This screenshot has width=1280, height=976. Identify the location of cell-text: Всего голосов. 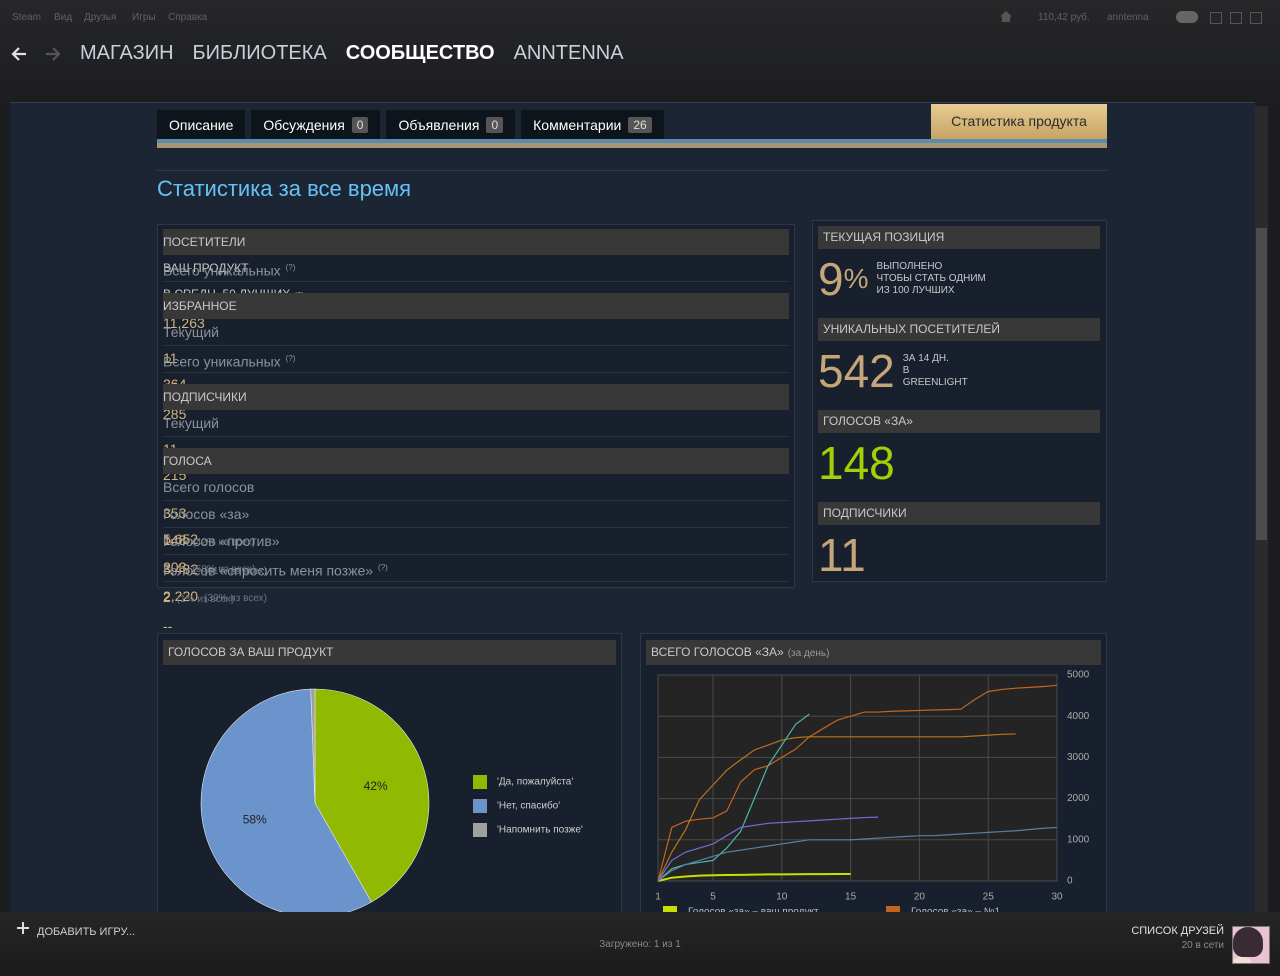
(209, 487).